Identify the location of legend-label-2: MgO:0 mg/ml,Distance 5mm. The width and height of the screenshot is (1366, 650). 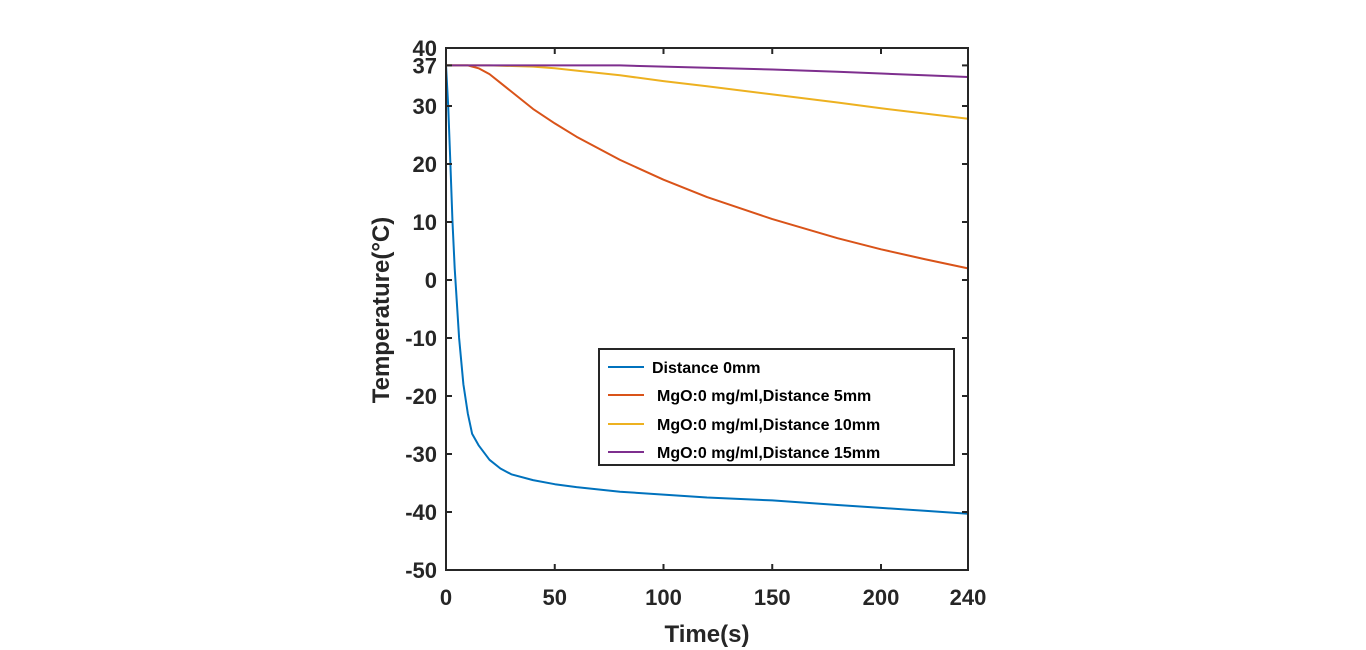
(764, 396).